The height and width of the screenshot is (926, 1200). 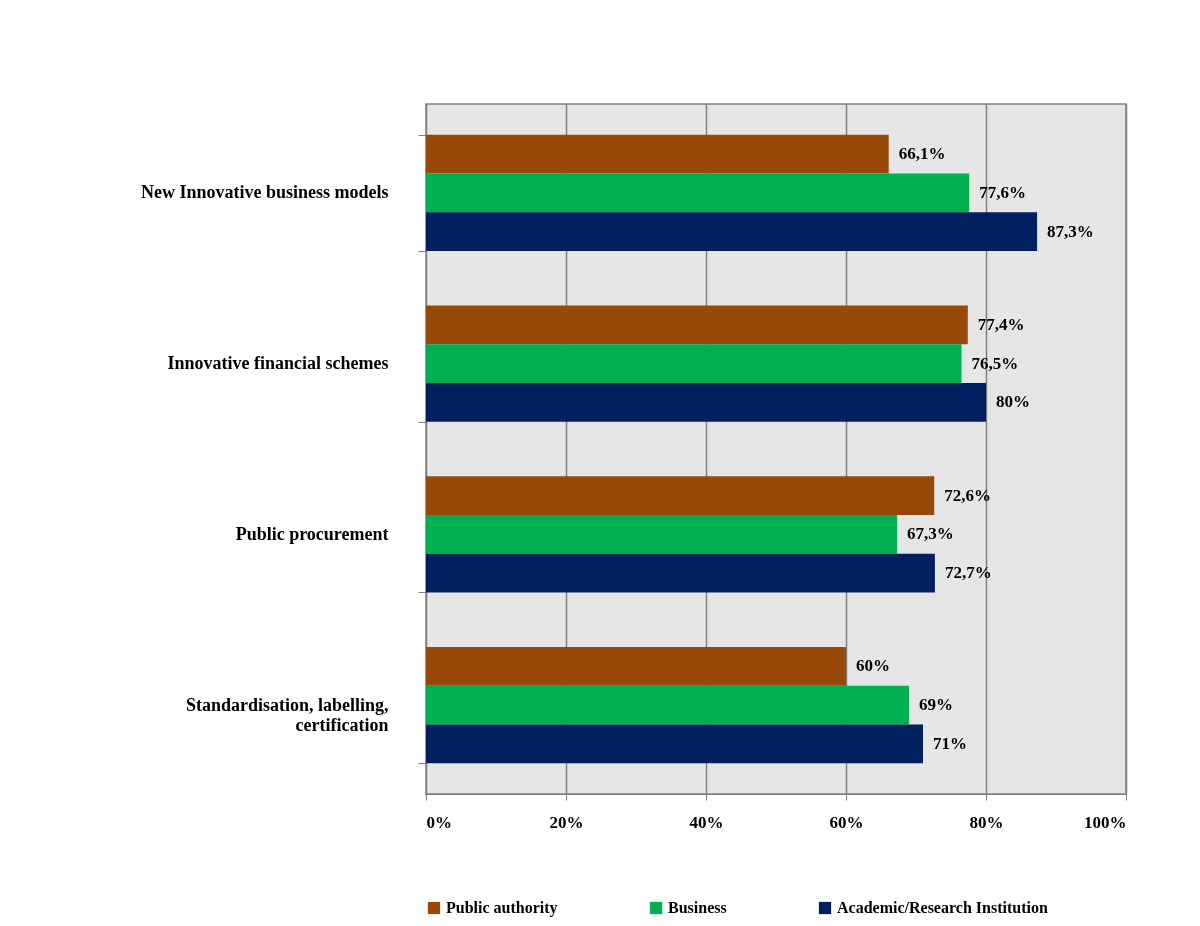 I want to click on data-label: 60%, so click(x=873, y=666).